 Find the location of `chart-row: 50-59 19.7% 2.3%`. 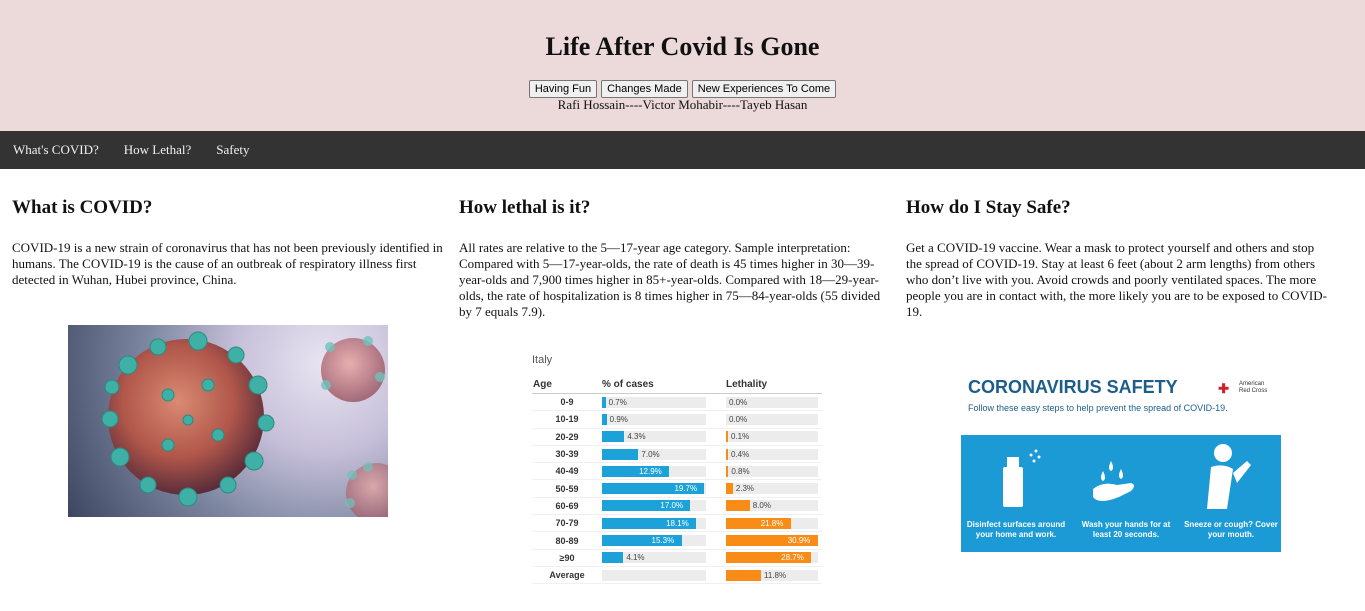

chart-row: 50-59 19.7% 2.3% is located at coordinates (677, 489).